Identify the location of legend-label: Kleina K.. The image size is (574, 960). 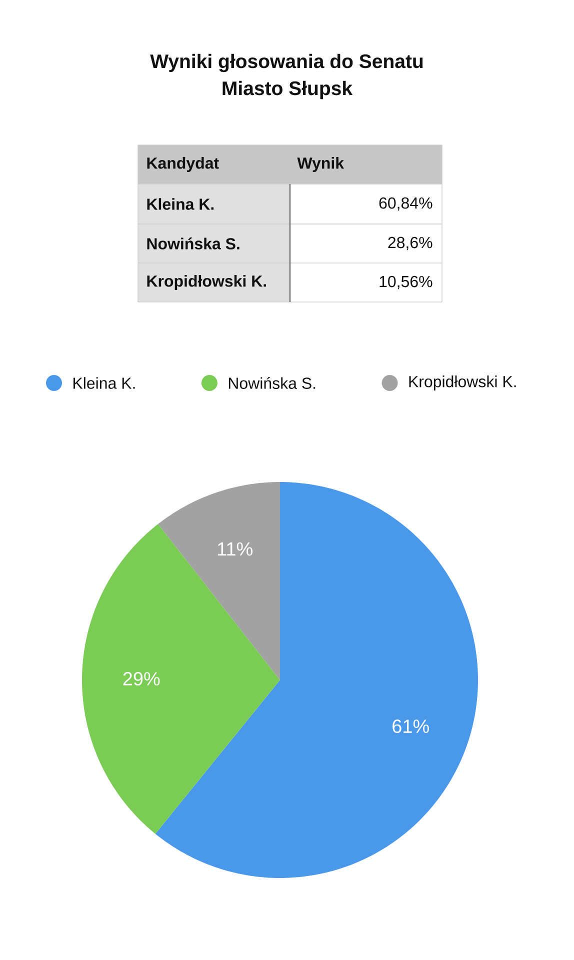
(104, 383).